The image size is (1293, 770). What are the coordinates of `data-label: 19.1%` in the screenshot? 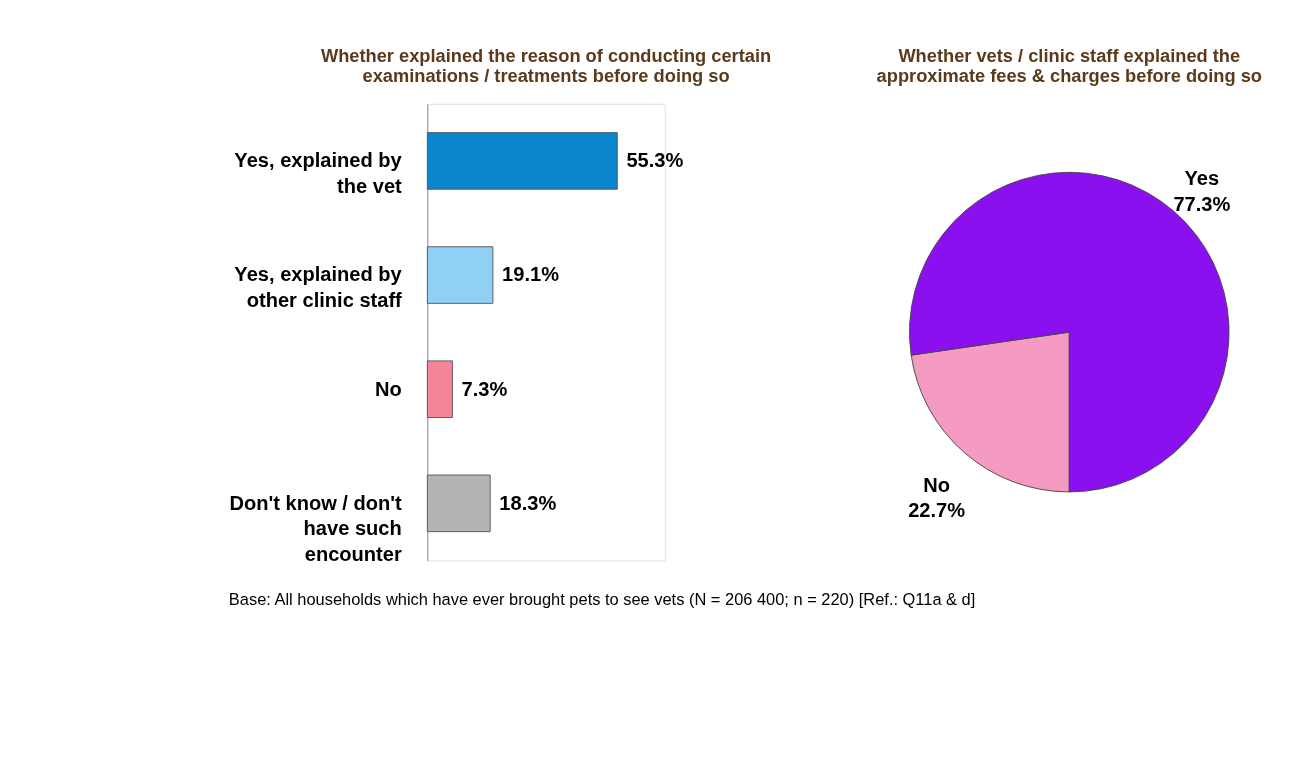 It's located at (531, 274).